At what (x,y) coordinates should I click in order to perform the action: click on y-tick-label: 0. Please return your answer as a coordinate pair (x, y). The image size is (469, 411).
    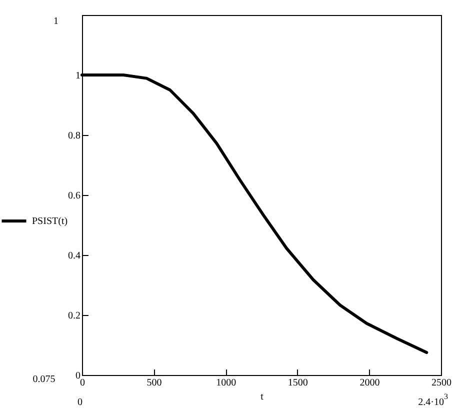
    Looking at the image, I should click on (78, 376).